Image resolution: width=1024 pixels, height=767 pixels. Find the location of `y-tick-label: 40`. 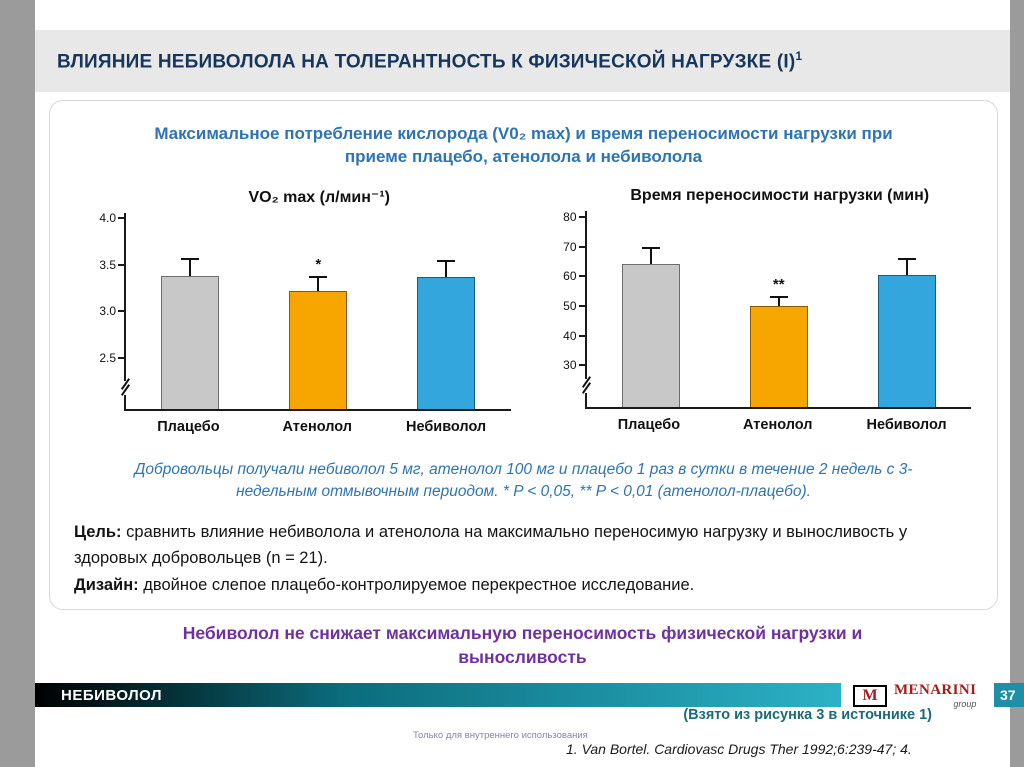

y-tick-label: 40 is located at coordinates (570, 335).